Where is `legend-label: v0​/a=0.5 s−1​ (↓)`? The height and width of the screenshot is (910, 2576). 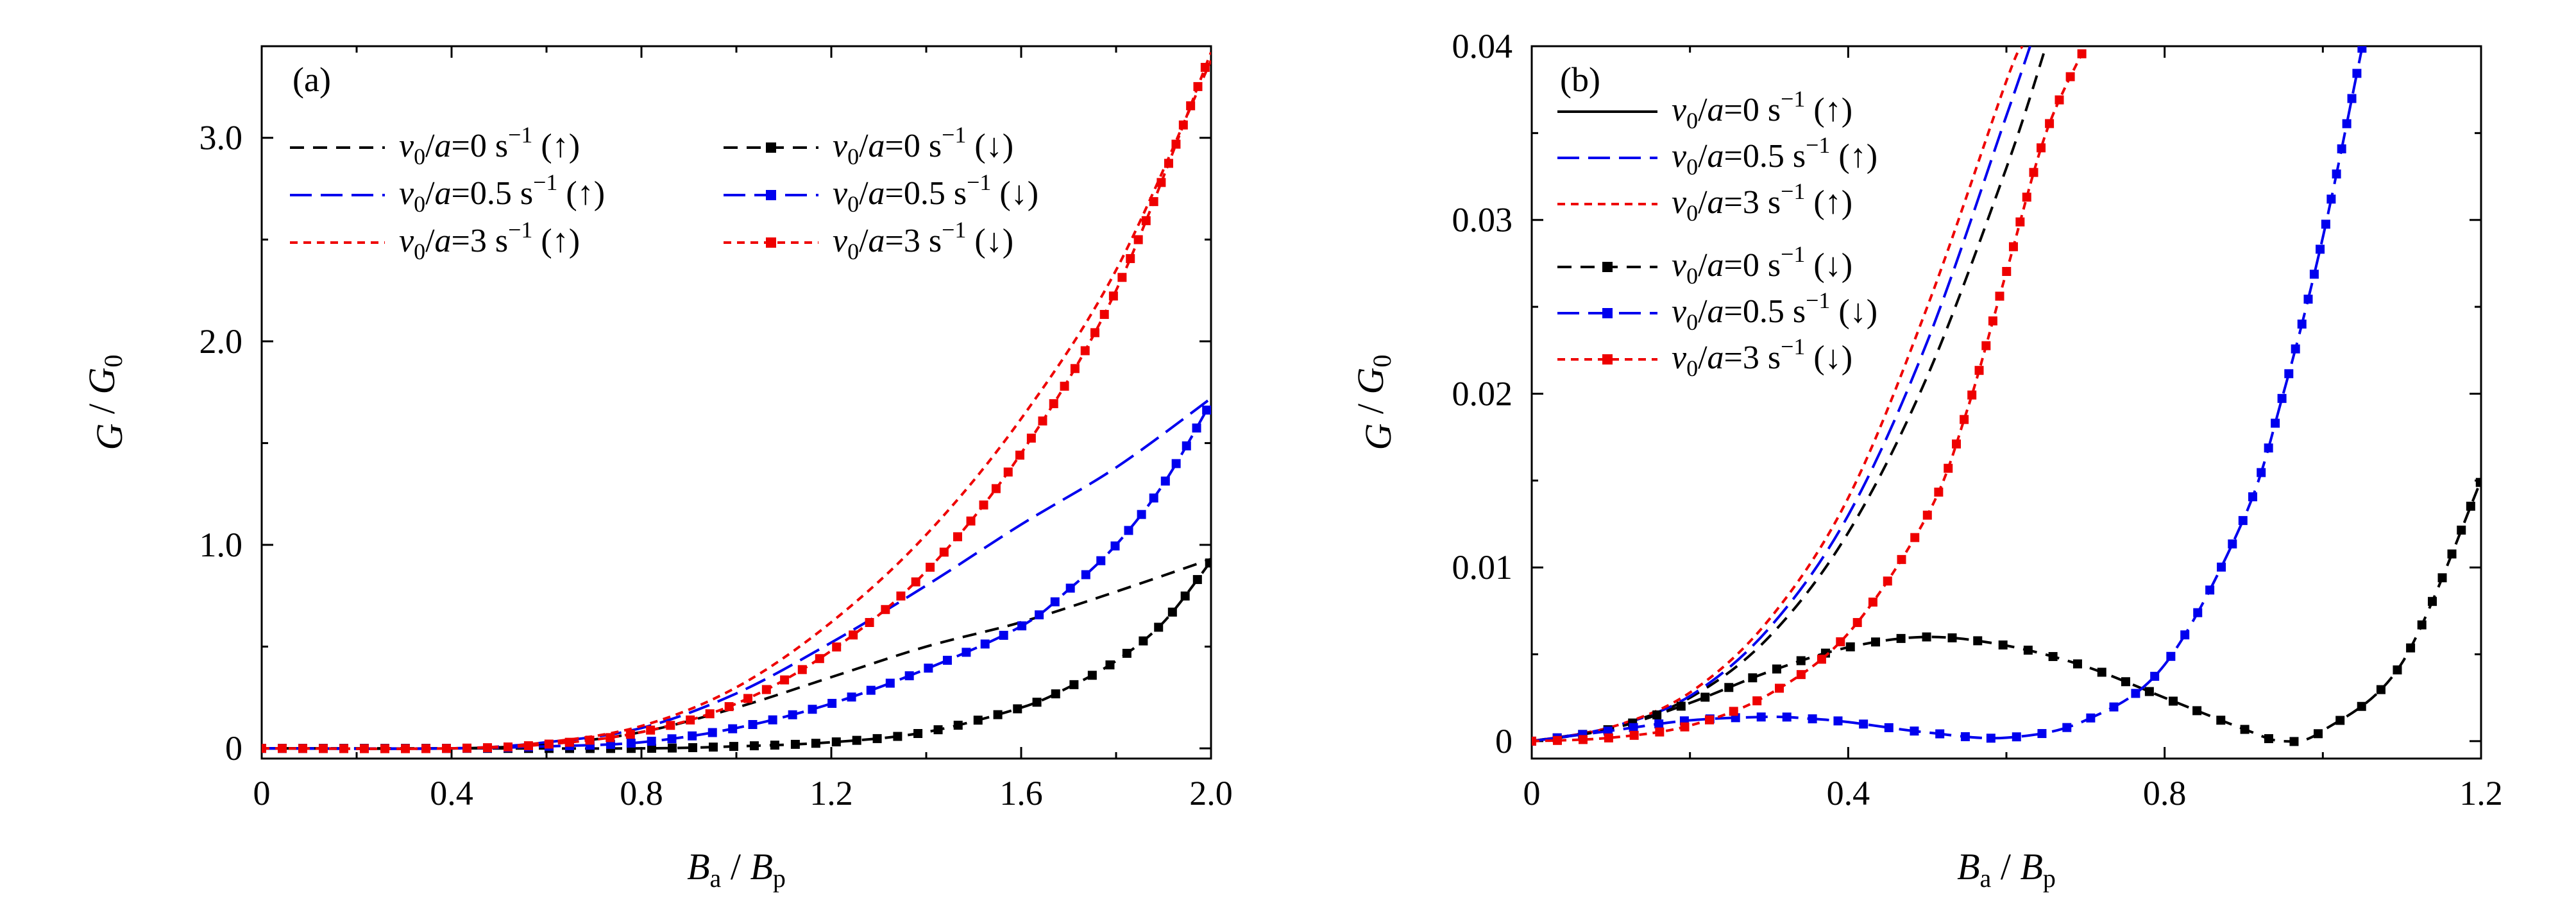 legend-label: v0​/a=0.5 s−1​ (↓) is located at coordinates (935, 193).